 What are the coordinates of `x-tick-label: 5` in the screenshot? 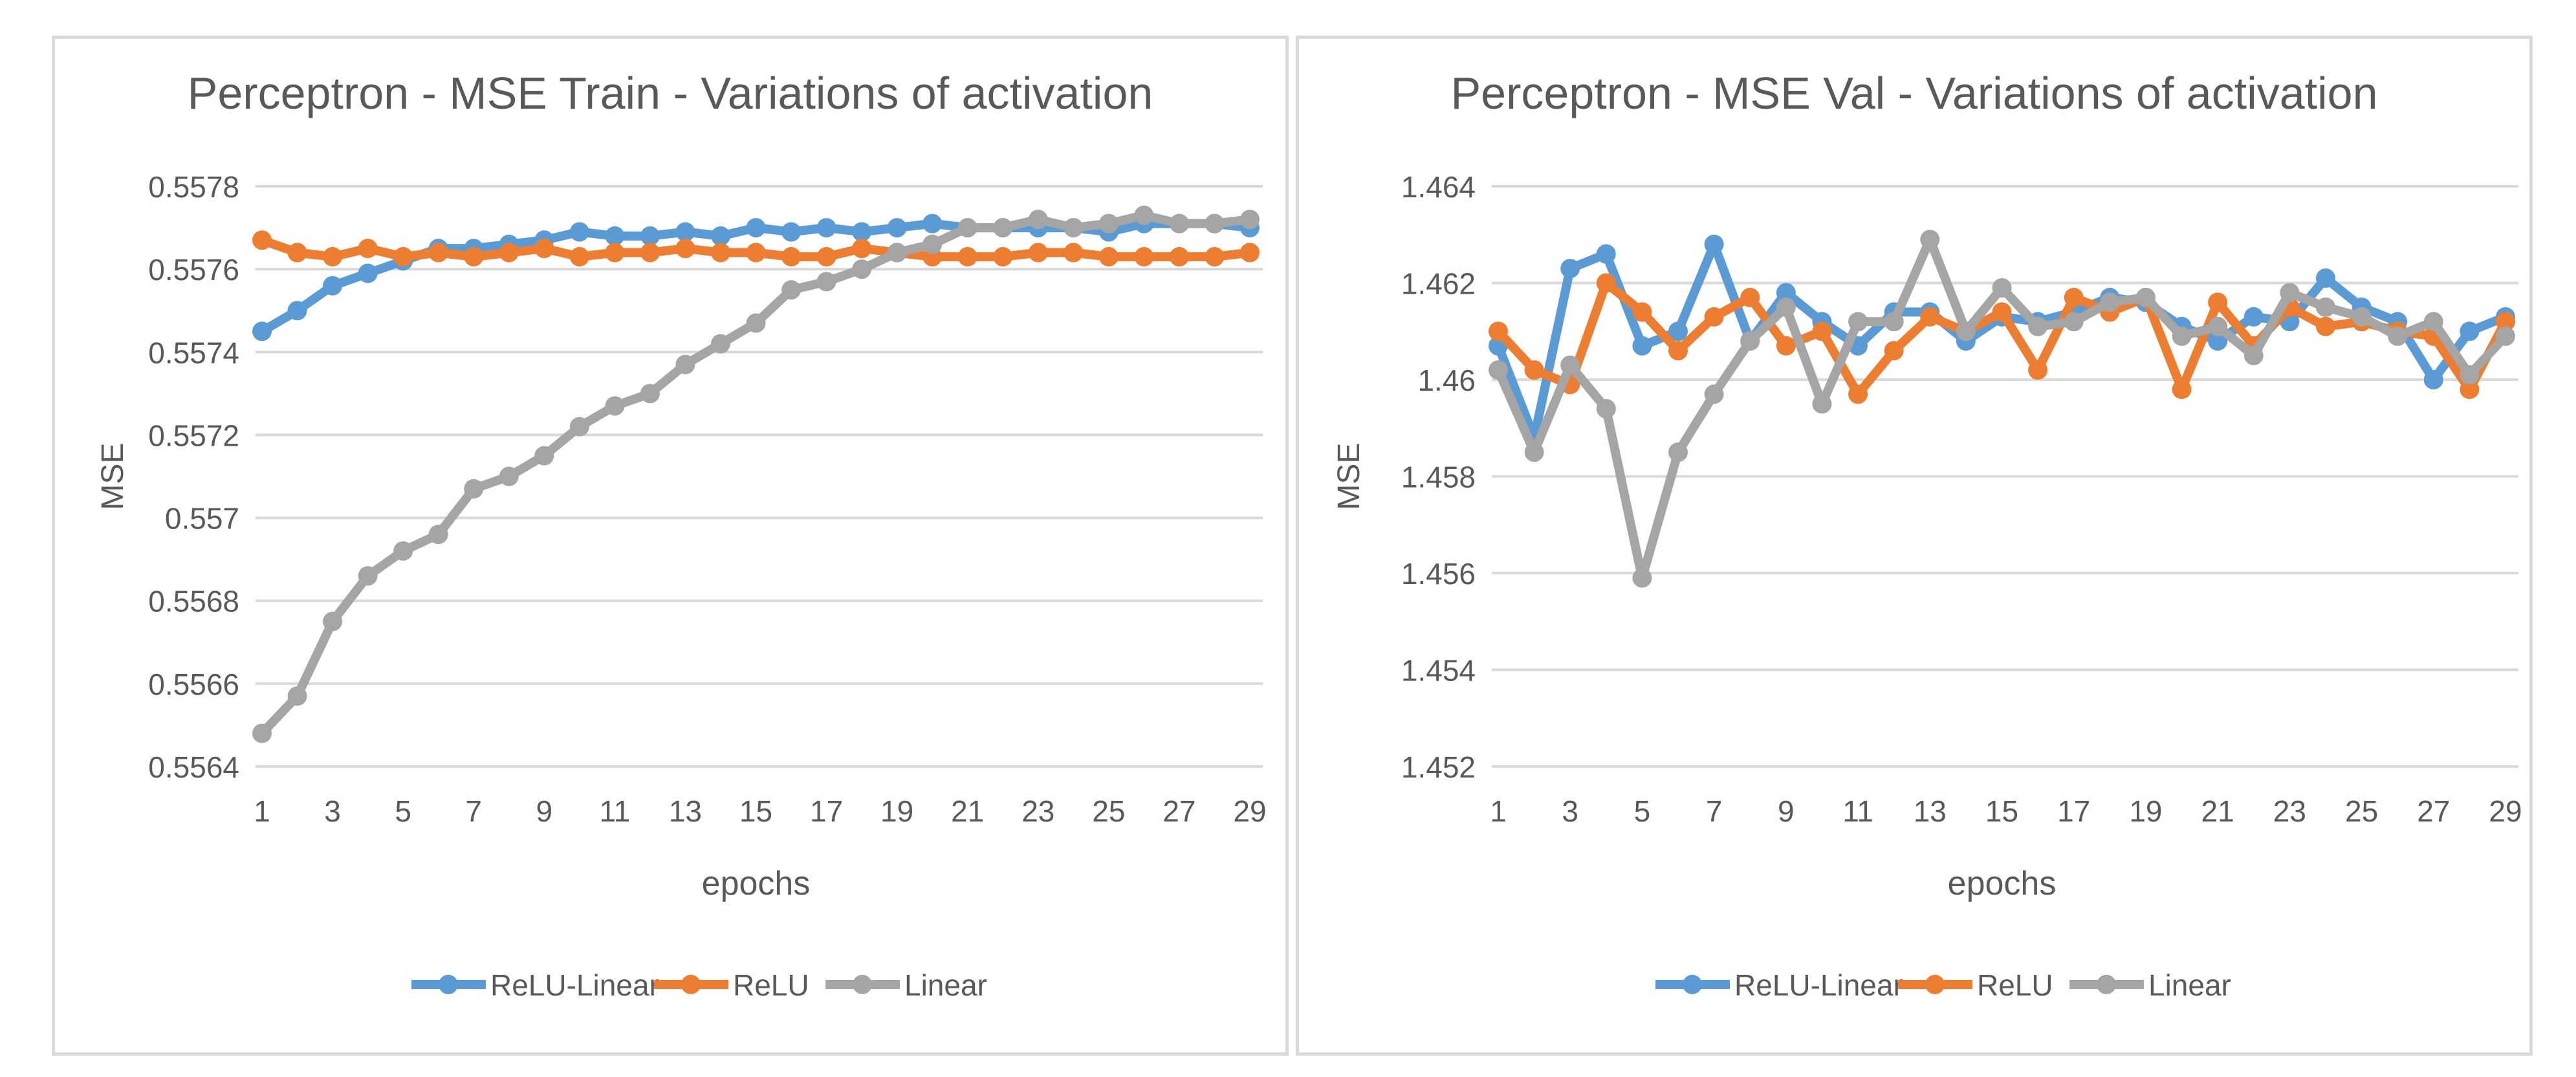 It's located at (403, 811).